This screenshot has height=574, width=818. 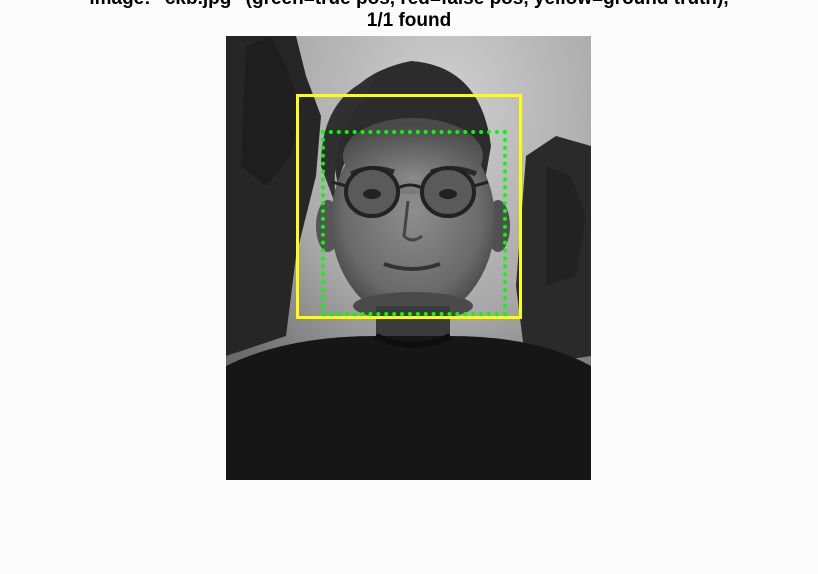 What do you see at coordinates (409, 20) in the screenshot?
I see `figure-title-line-2: 1/1 found` at bounding box center [409, 20].